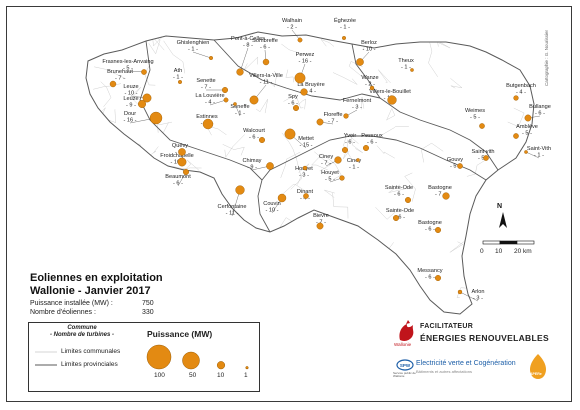  Describe the element at coordinates (516, 136) in the screenshot. I see `power-marker-ambleve` at that location.